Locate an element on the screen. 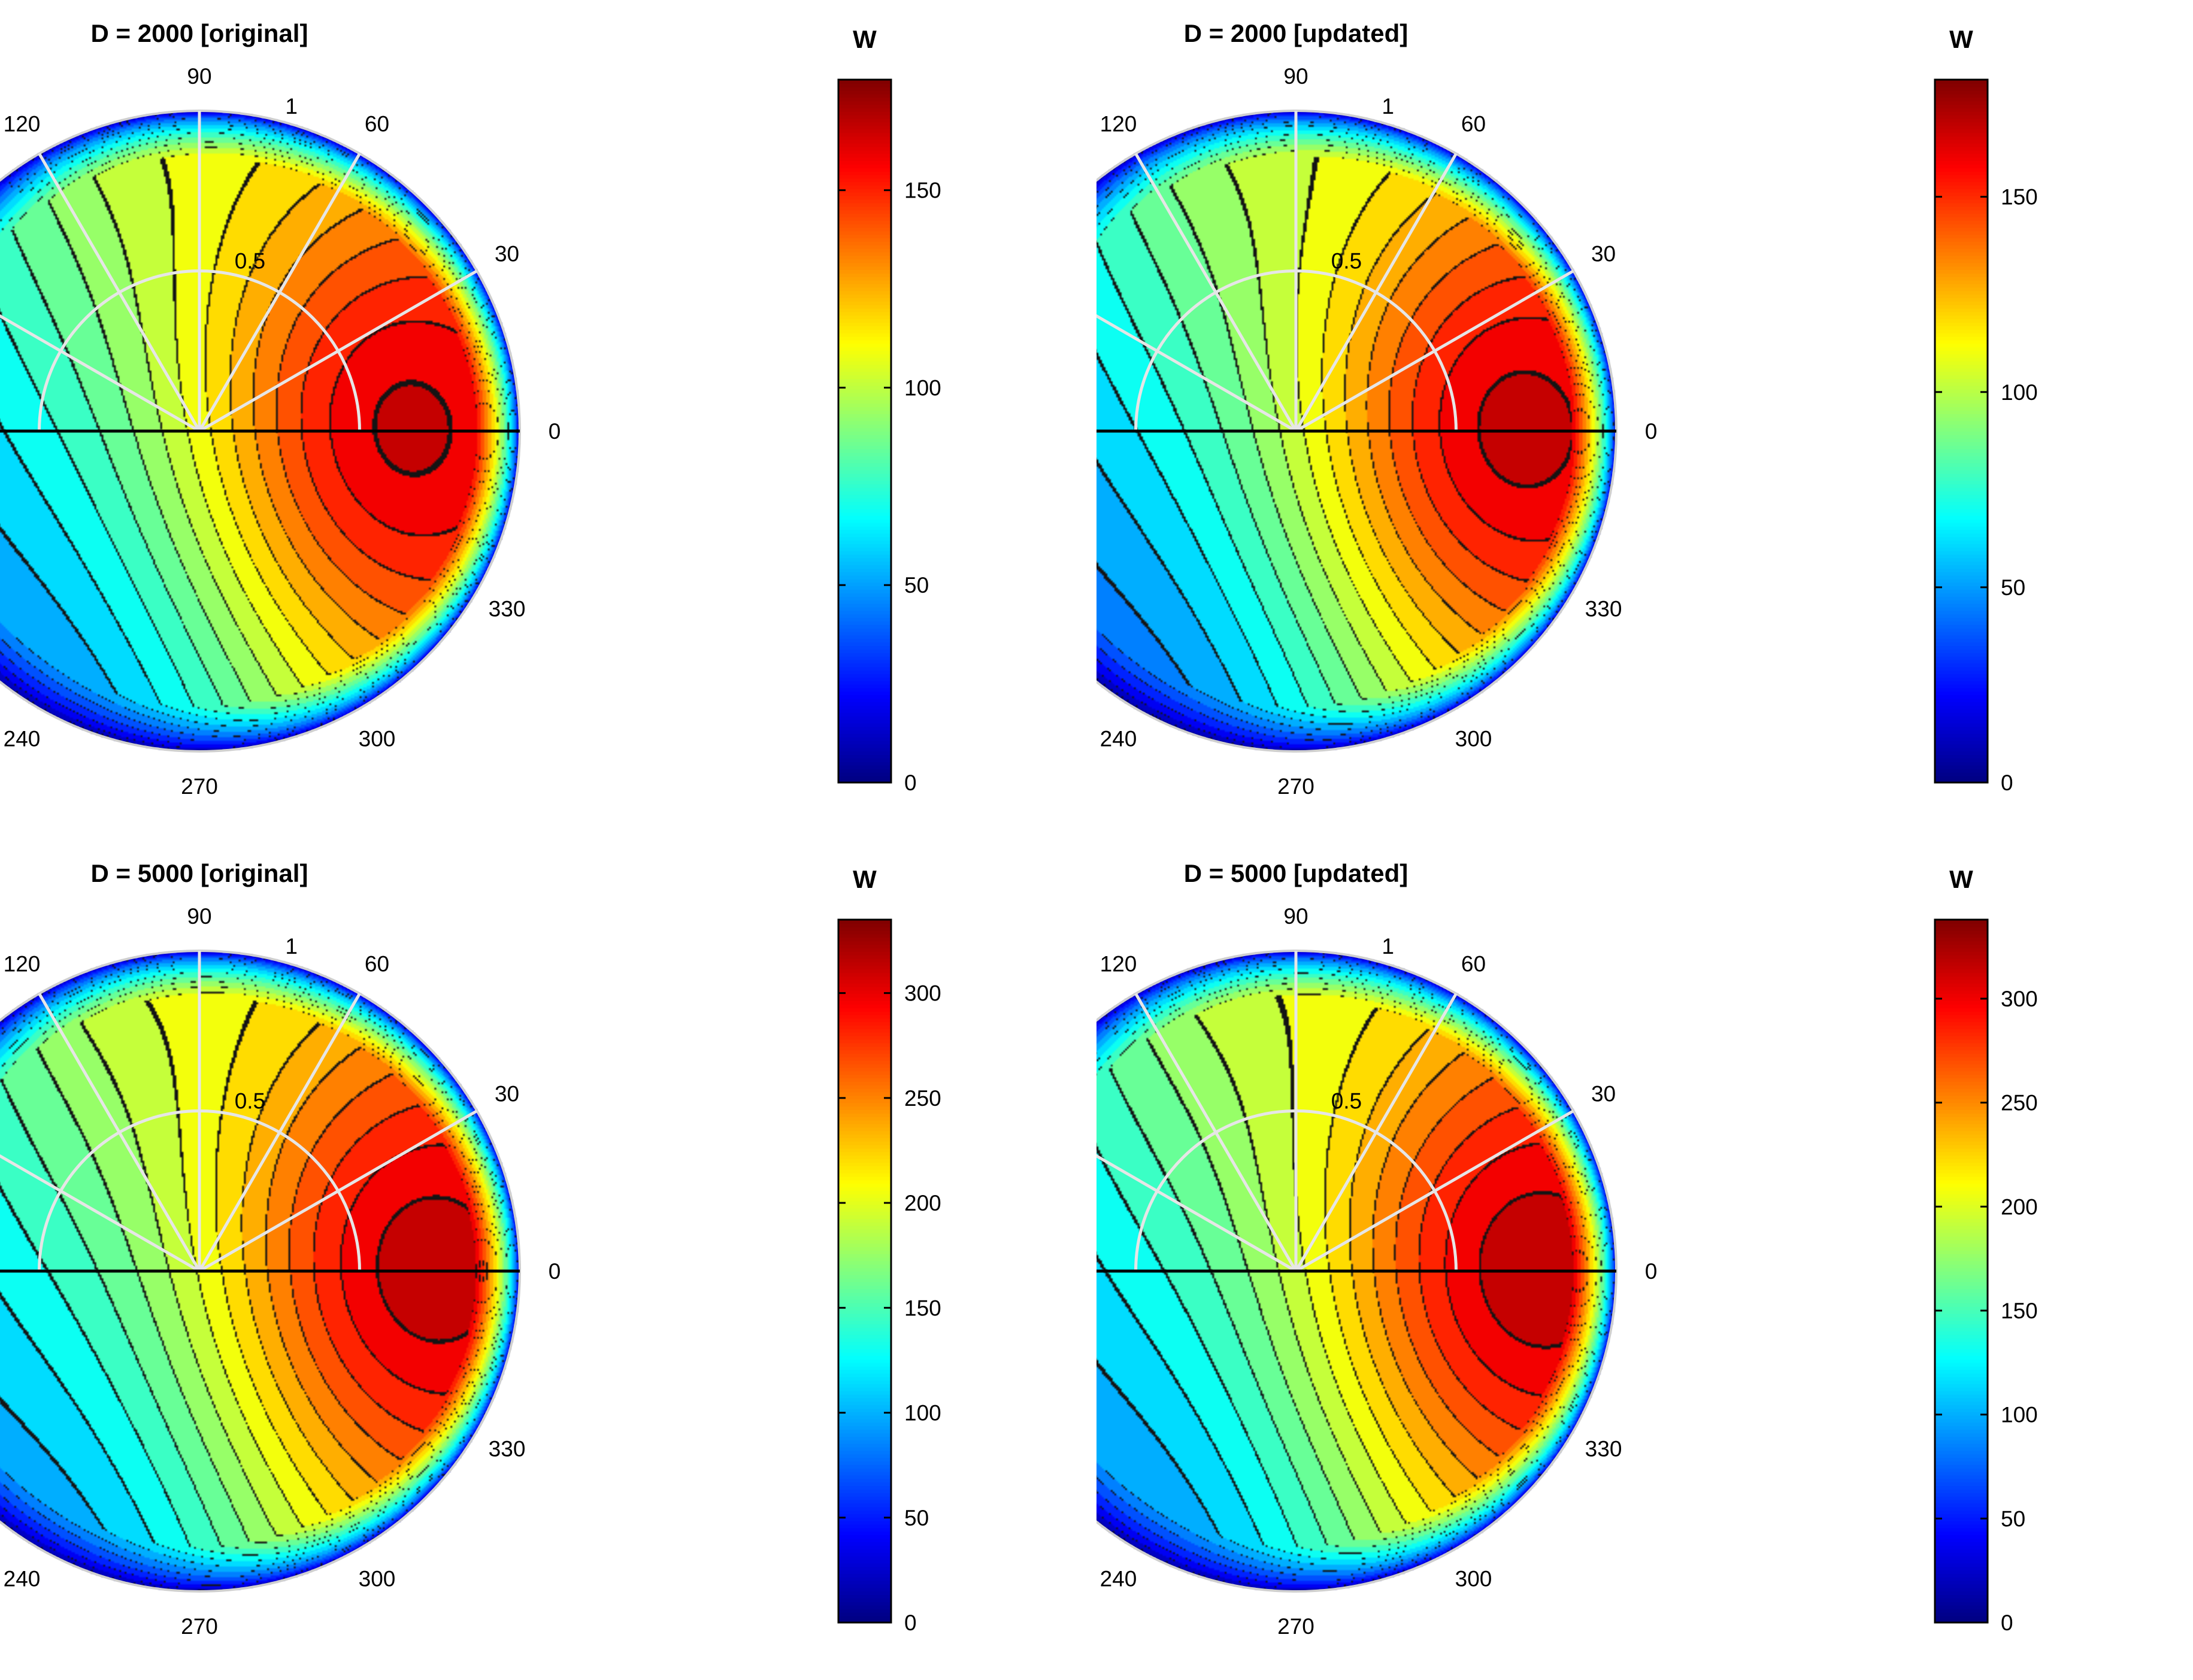 This screenshot has height=1680, width=2193. colorbar-tick-label: 250 is located at coordinates (2019, 1103).